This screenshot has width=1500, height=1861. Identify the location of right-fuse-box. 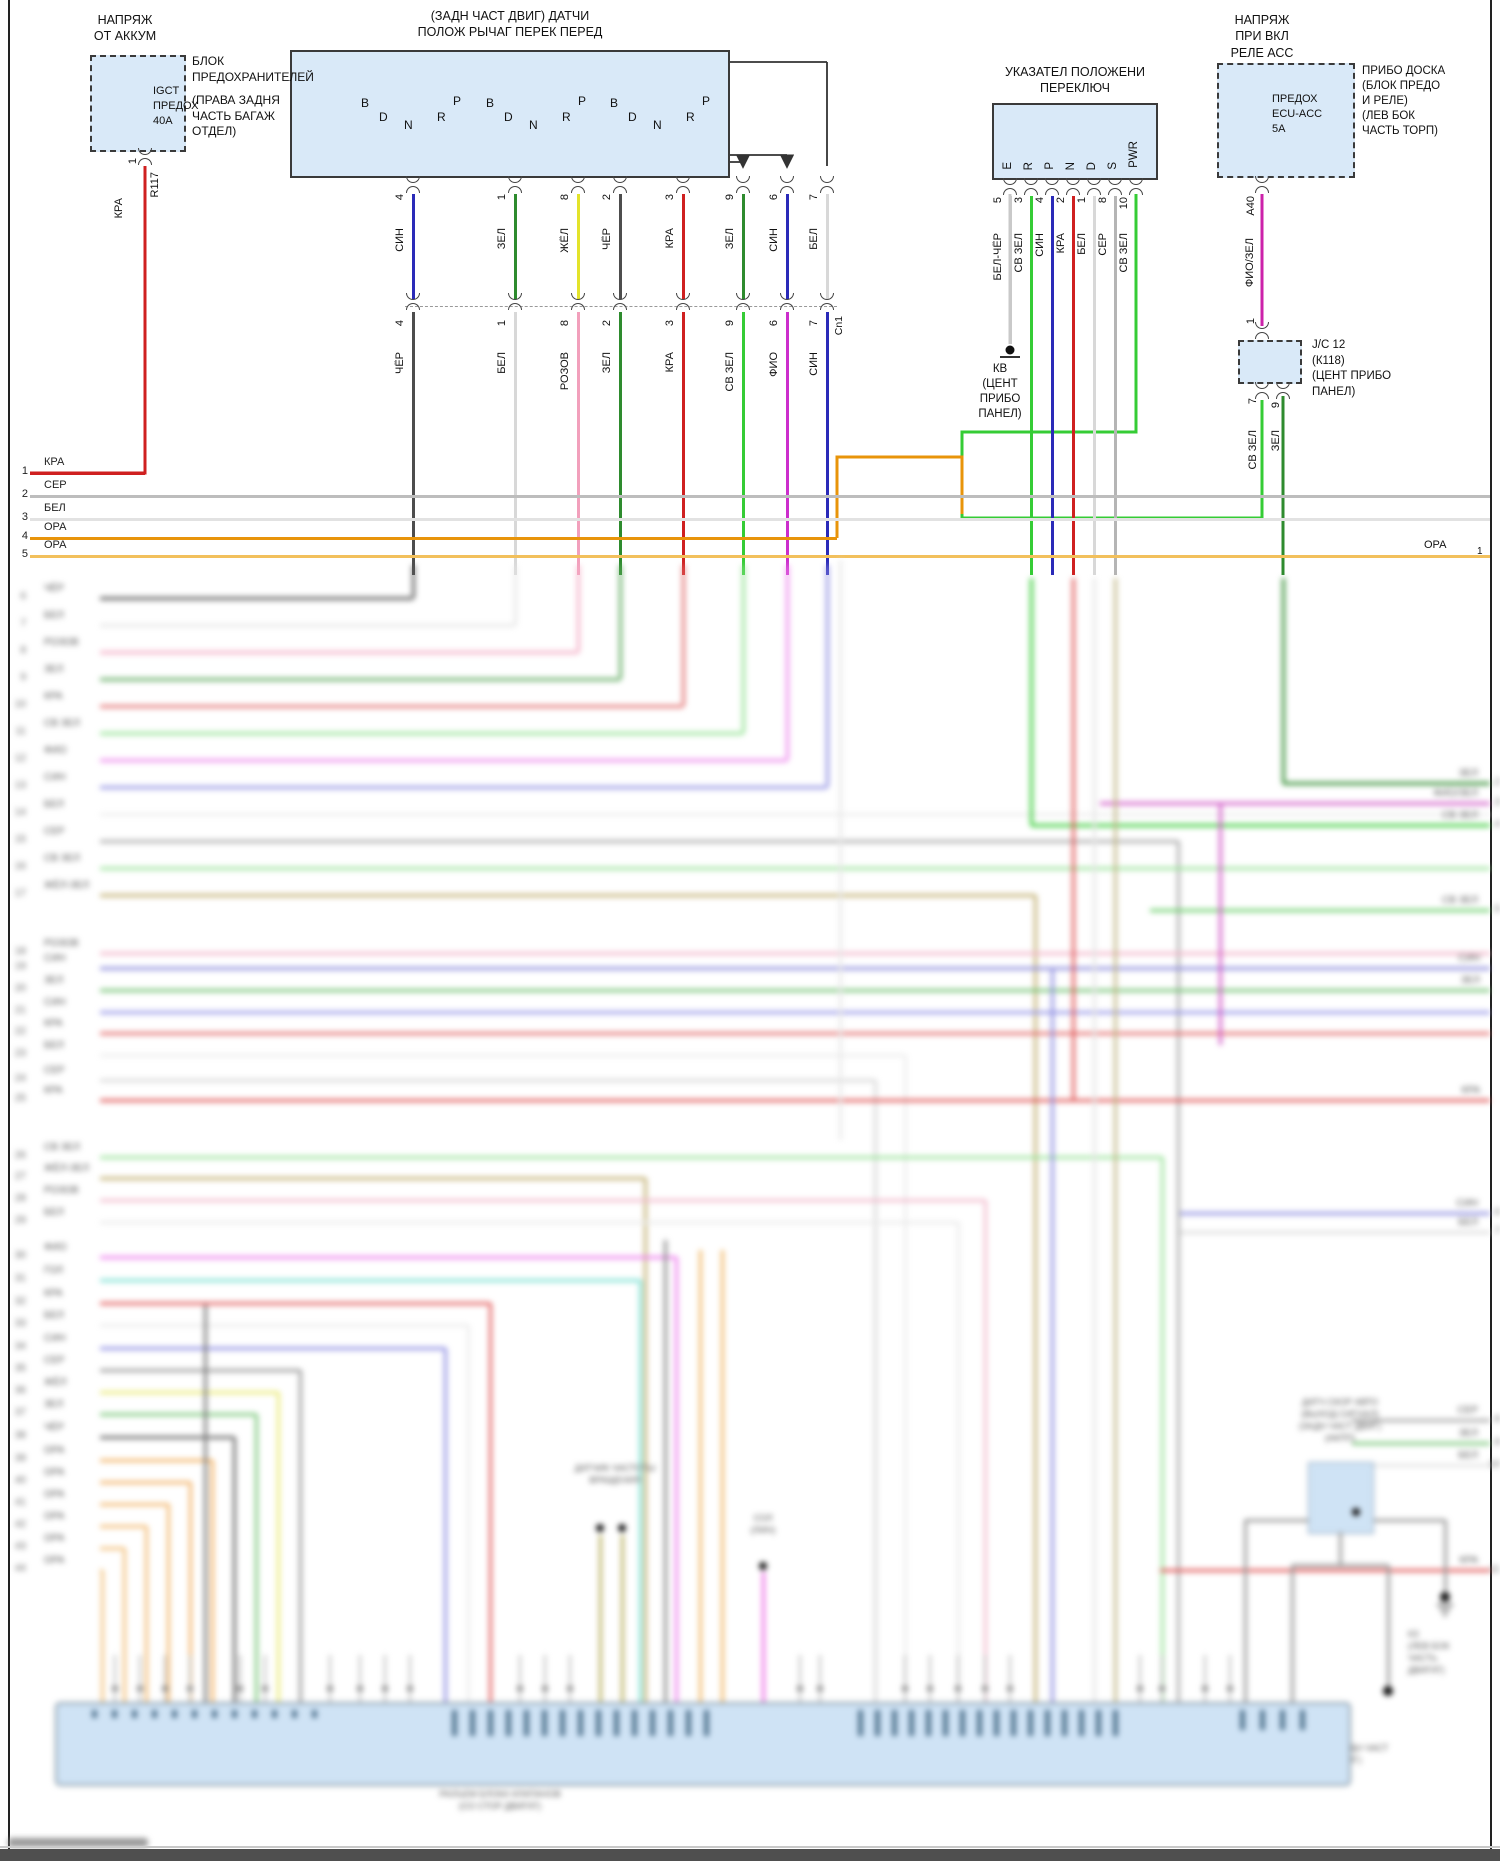
(1286, 120).